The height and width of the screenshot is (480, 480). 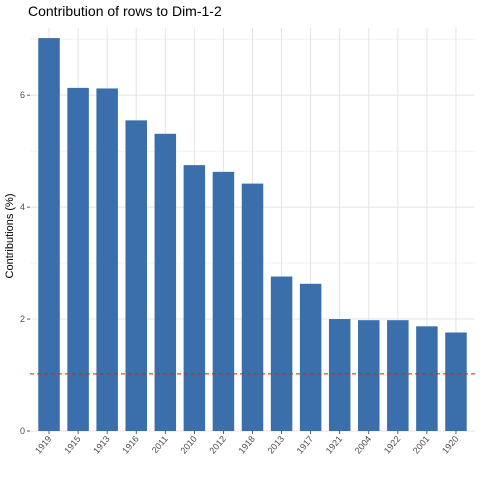 What do you see at coordinates (252, 307) in the screenshot?
I see `bar-1918` at bounding box center [252, 307].